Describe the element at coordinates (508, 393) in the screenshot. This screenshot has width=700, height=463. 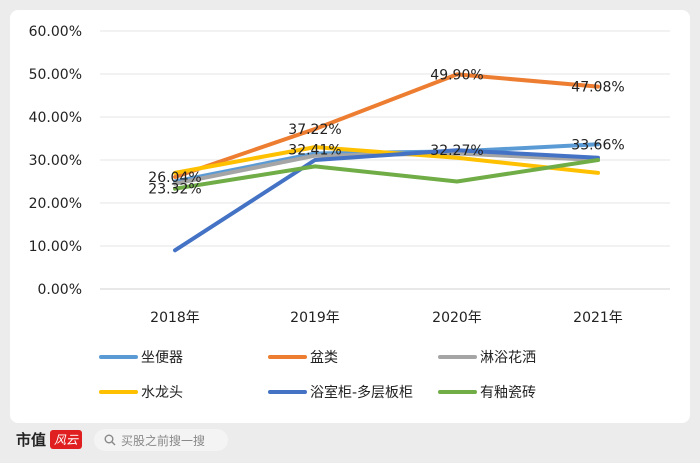
I see `legend-label: 有釉瓷砖` at that location.